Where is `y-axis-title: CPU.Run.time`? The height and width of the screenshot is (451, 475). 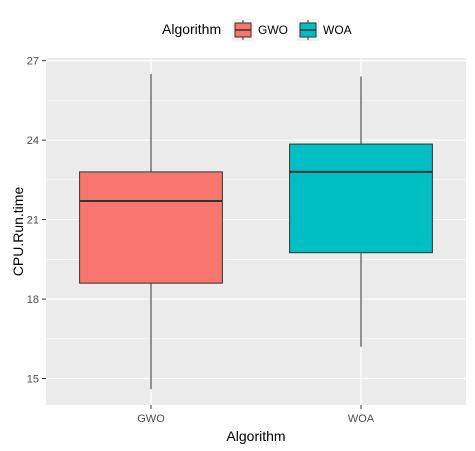 y-axis-title: CPU.Run.time is located at coordinates (18, 232).